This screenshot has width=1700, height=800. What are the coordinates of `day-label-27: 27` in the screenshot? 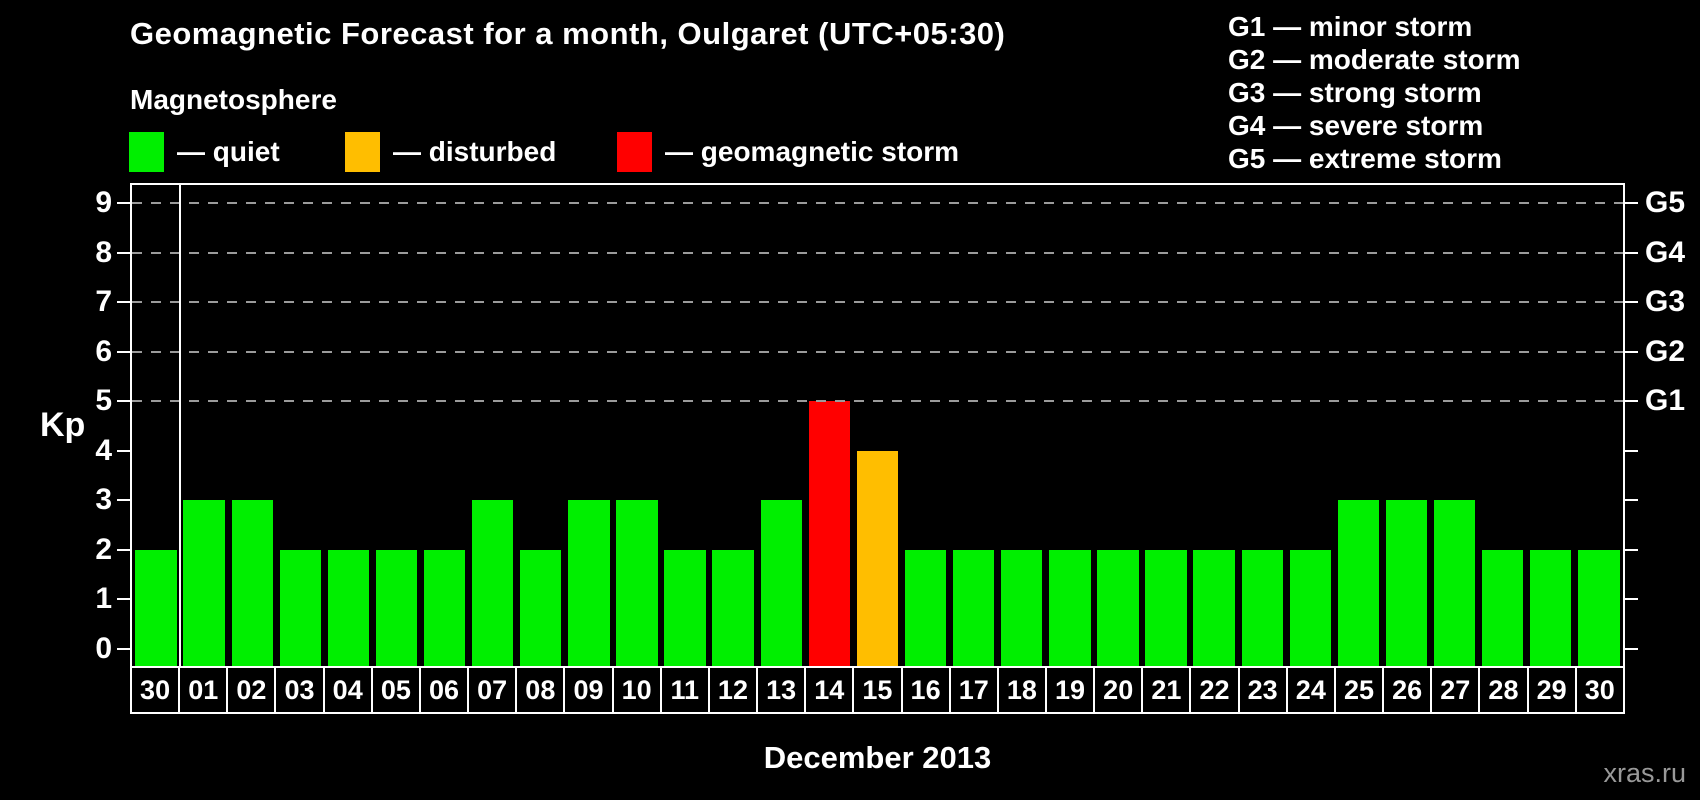 It's located at (1455, 690).